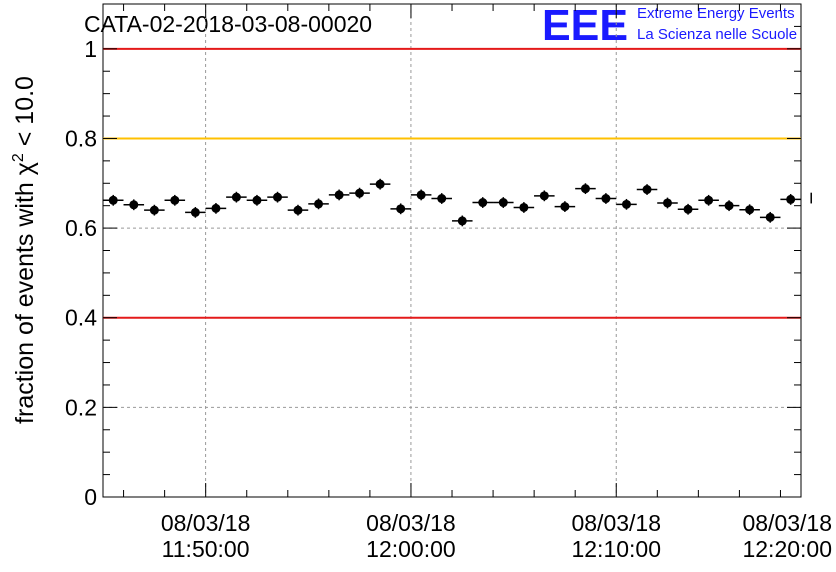  What do you see at coordinates (81, 318) in the screenshot?
I see `y-tick-label: 0.4` at bounding box center [81, 318].